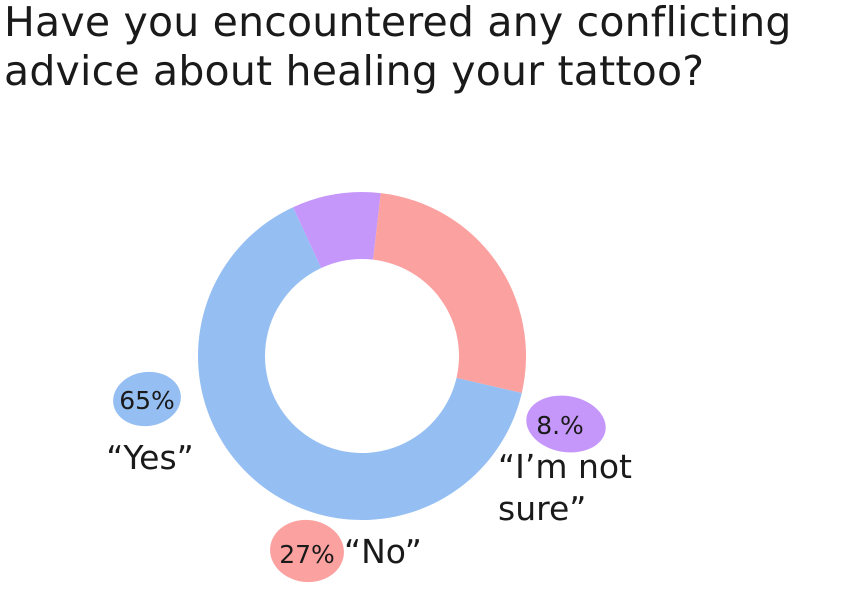  What do you see at coordinates (565, 466) in the screenshot?
I see `category-label-1-line-0: “I’m not` at bounding box center [565, 466].